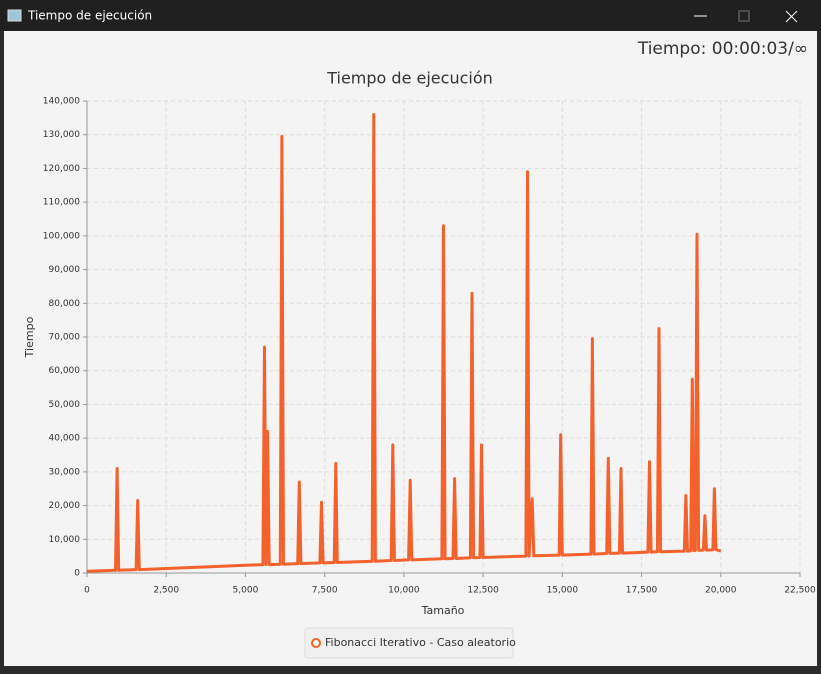 The height and width of the screenshot is (674, 821). Describe the element at coordinates (791, 16) in the screenshot. I see `close-button` at that location.